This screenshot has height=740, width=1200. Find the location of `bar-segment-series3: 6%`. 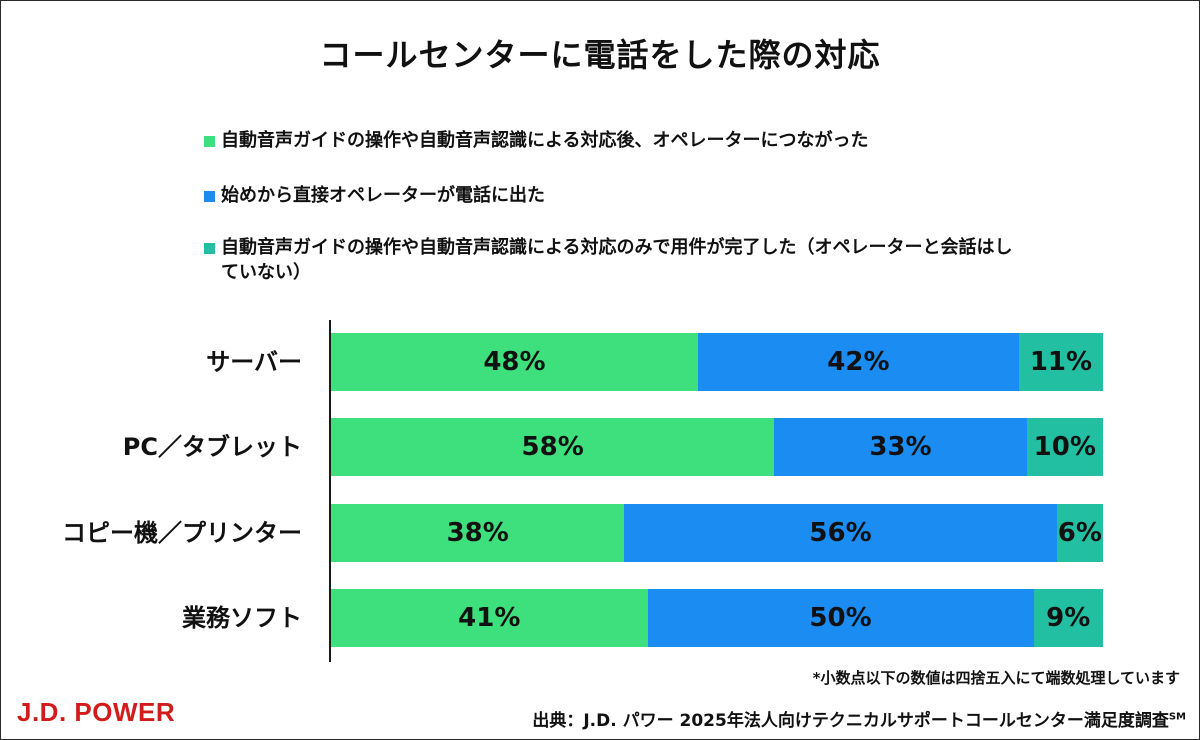

bar-segment-series3: 6% is located at coordinates (1079, 533).